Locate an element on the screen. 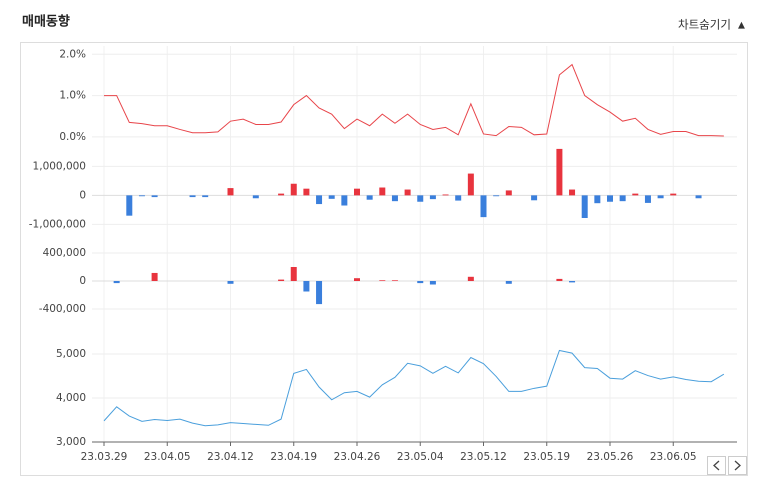 This screenshot has width=763, height=485. x-tick-label: 23.06.05 is located at coordinates (673, 457).